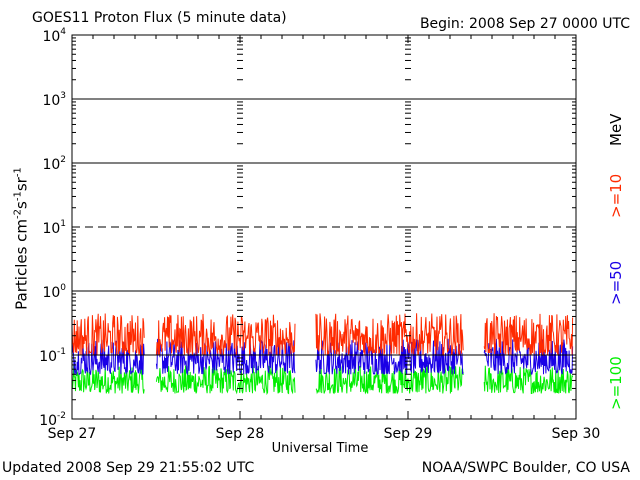 The image size is (640, 480). What do you see at coordinates (616, 195) in the screenshot?
I see `legend-10mev: >=10` at bounding box center [616, 195].